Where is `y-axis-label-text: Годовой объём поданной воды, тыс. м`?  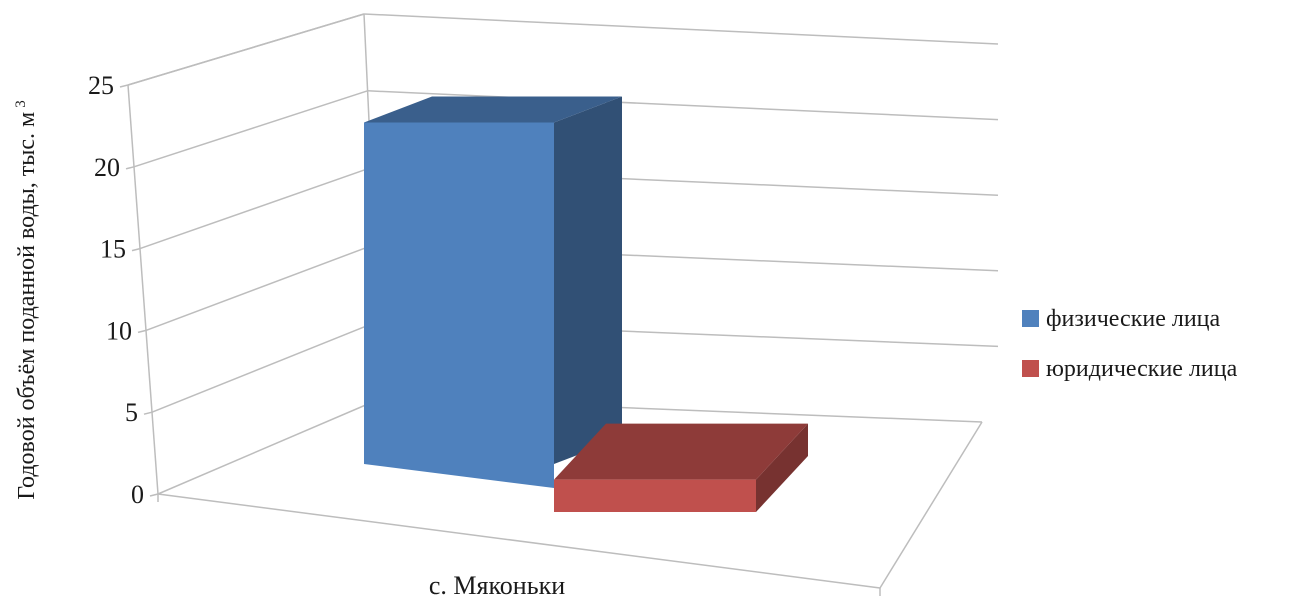 y-axis-label-text: Годовой объём поданной воды, тыс. м is located at coordinates (27, 306).